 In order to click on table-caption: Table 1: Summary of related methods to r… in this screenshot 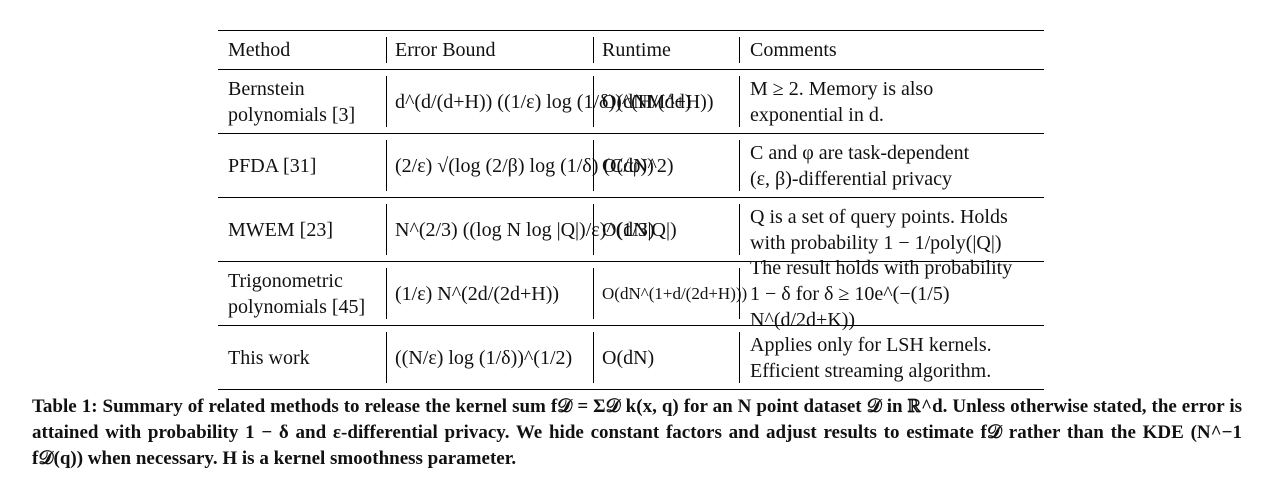, I will do `click(637, 432)`.